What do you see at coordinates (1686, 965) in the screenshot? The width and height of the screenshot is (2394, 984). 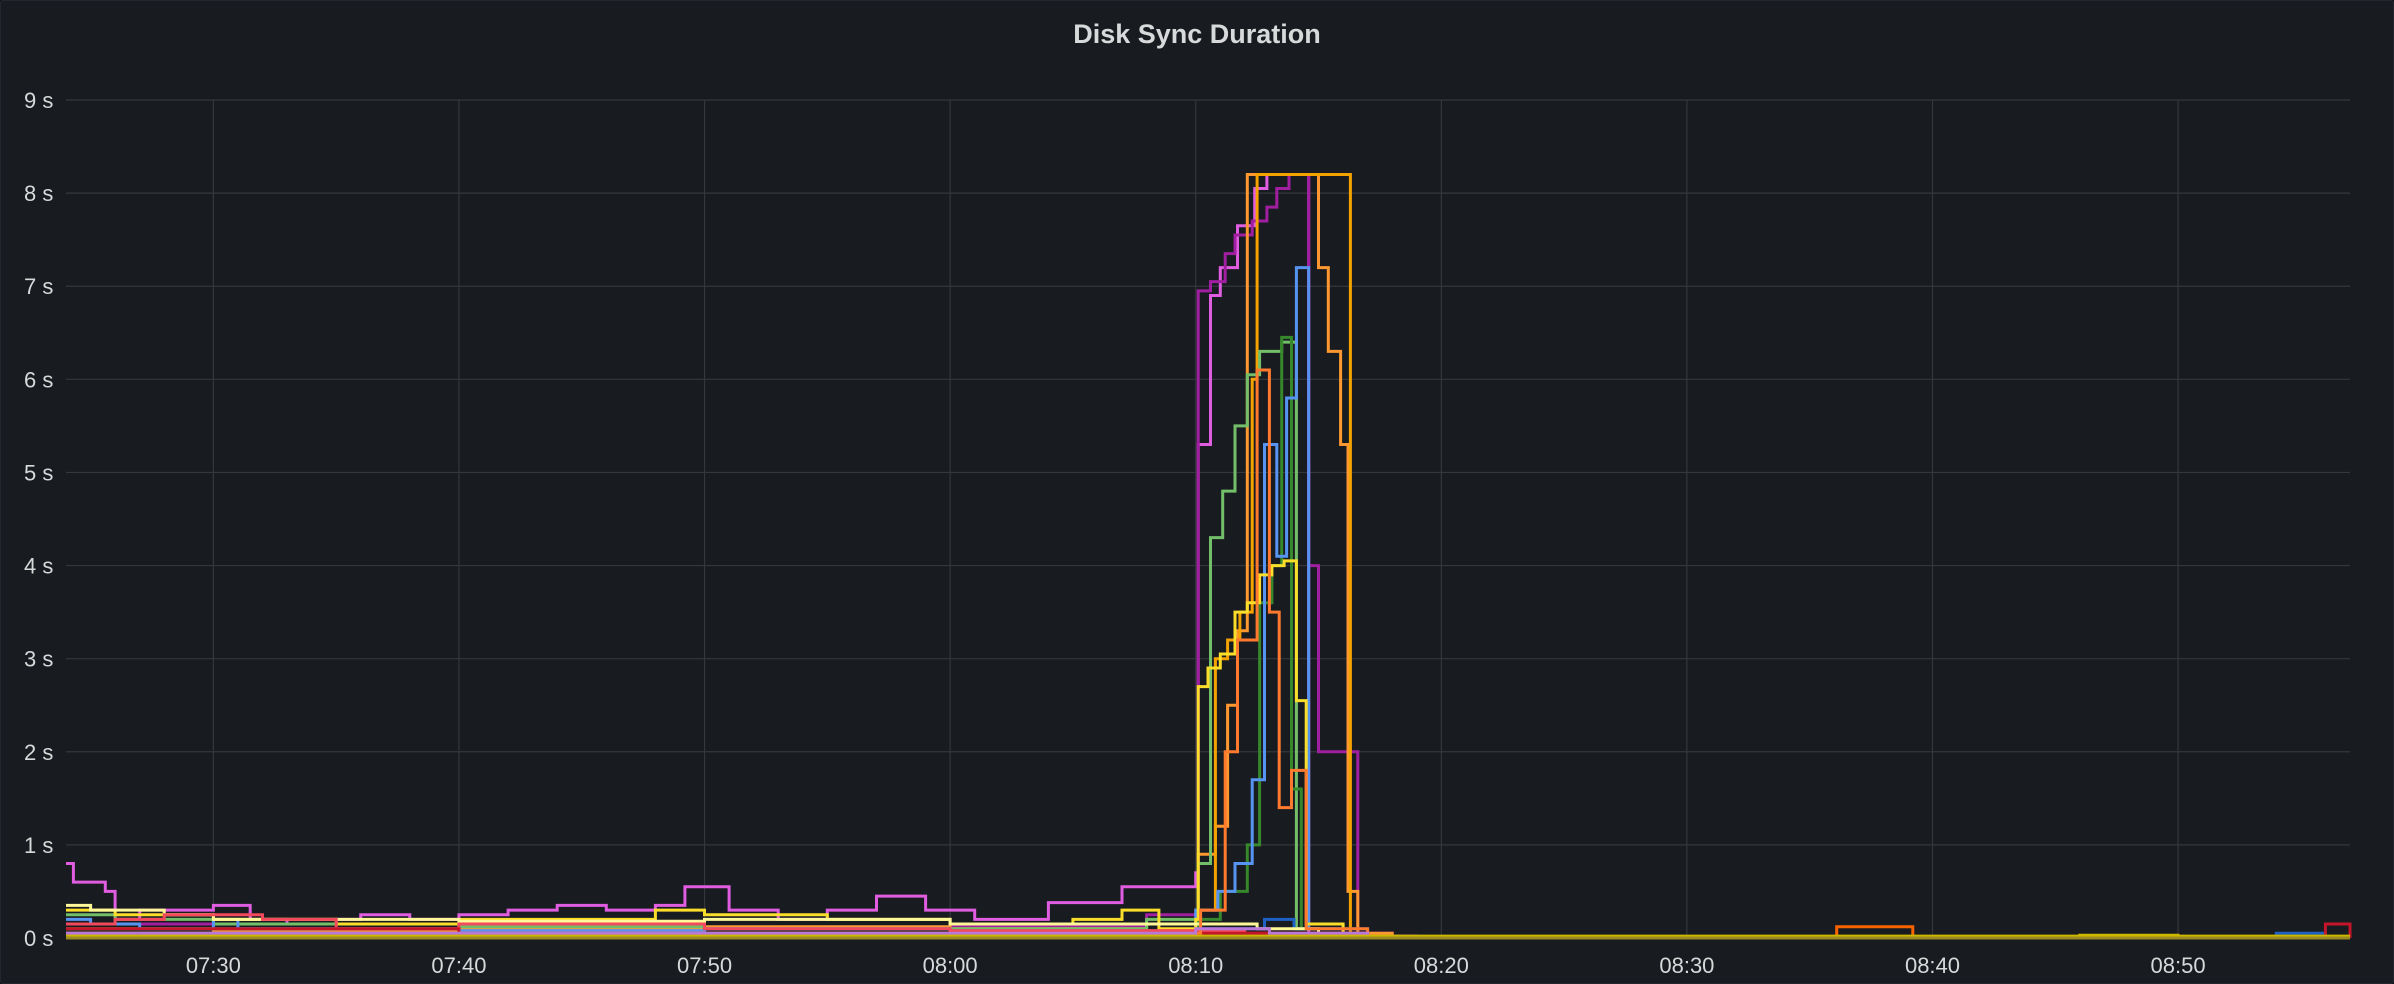 I see `x-tick-label: 08:30` at bounding box center [1686, 965].